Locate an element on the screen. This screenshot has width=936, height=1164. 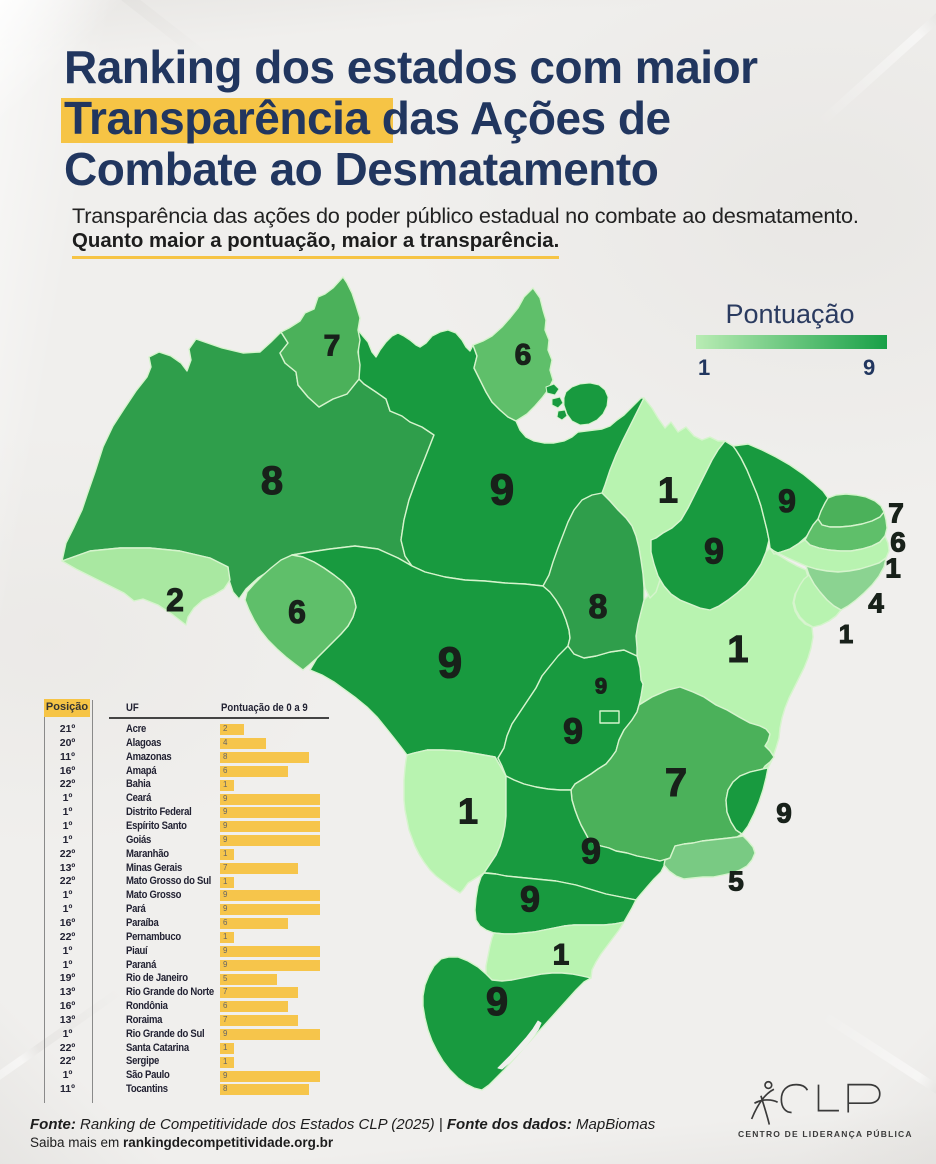
svg-text: 4 is located at coordinates (876, 603).